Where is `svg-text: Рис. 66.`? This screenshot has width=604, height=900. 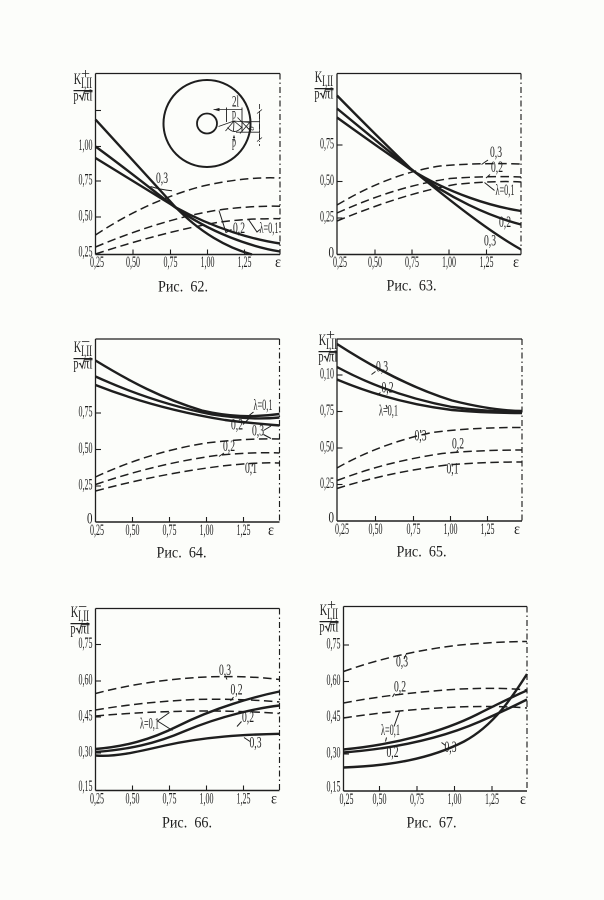
svg-text: Рис. 66. is located at coordinates (187, 823).